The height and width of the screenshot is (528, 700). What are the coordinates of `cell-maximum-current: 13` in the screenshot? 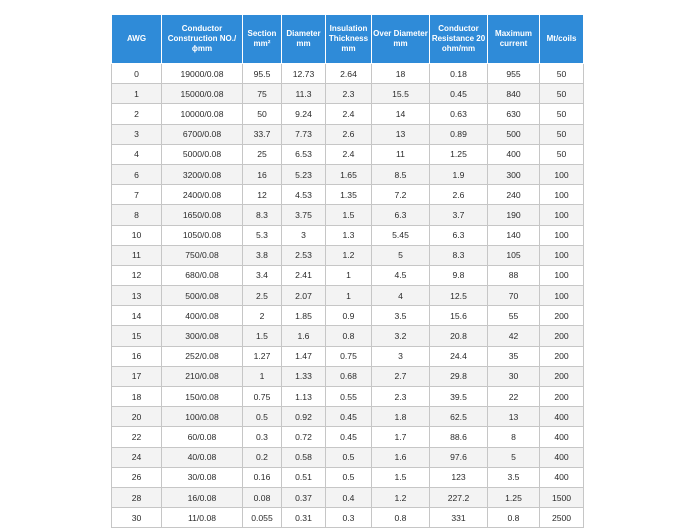 It's located at (513, 417).